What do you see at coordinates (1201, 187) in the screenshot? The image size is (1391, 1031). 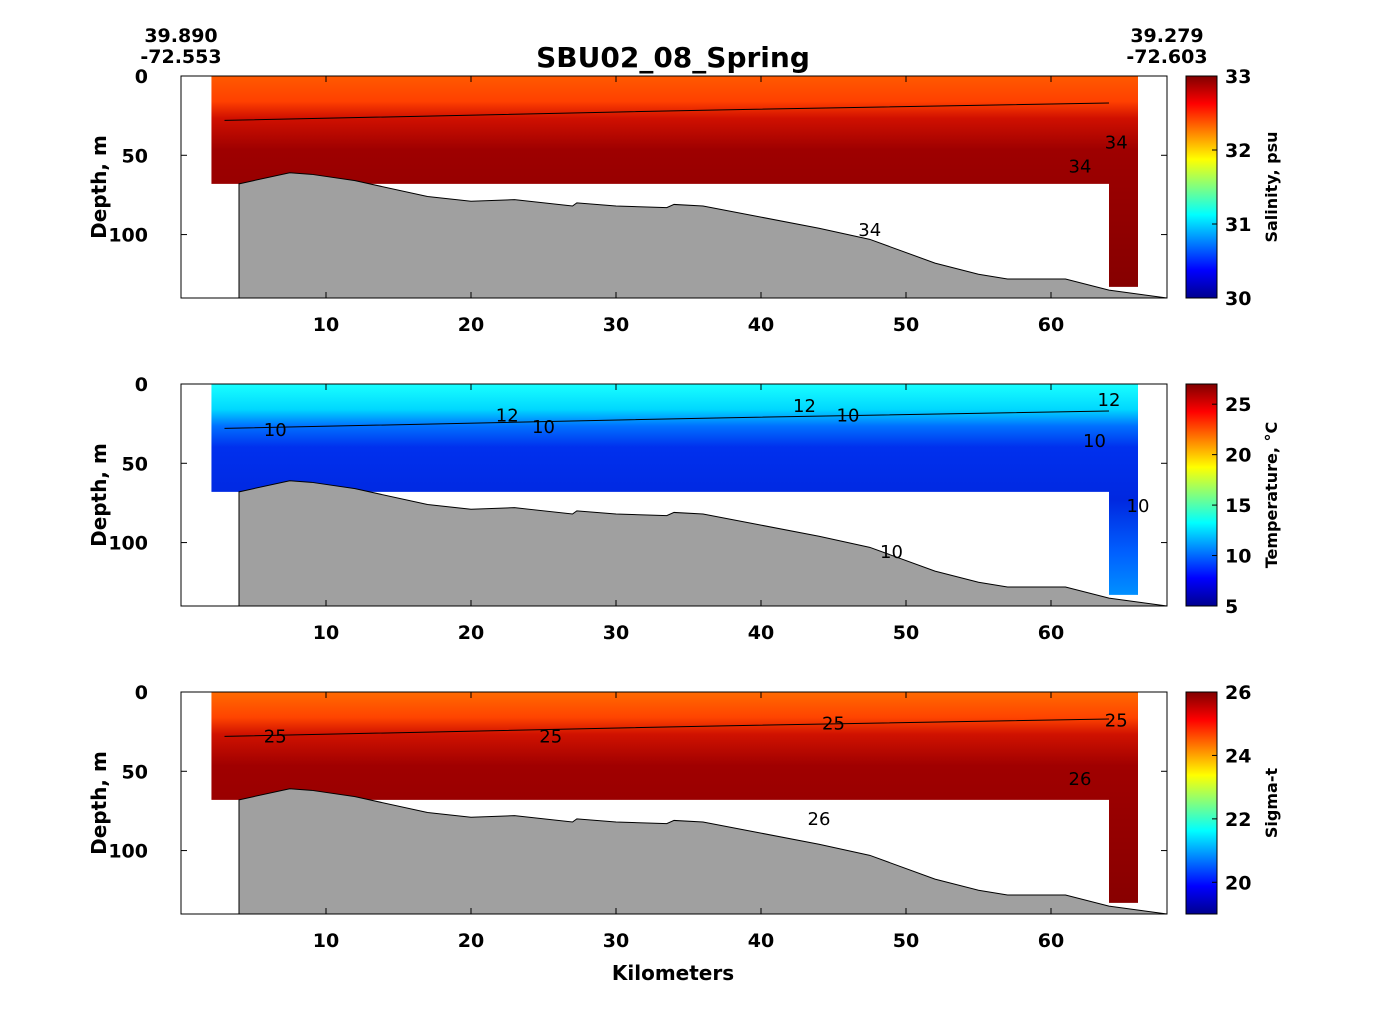 I see `salinity-colorbar` at bounding box center [1201, 187].